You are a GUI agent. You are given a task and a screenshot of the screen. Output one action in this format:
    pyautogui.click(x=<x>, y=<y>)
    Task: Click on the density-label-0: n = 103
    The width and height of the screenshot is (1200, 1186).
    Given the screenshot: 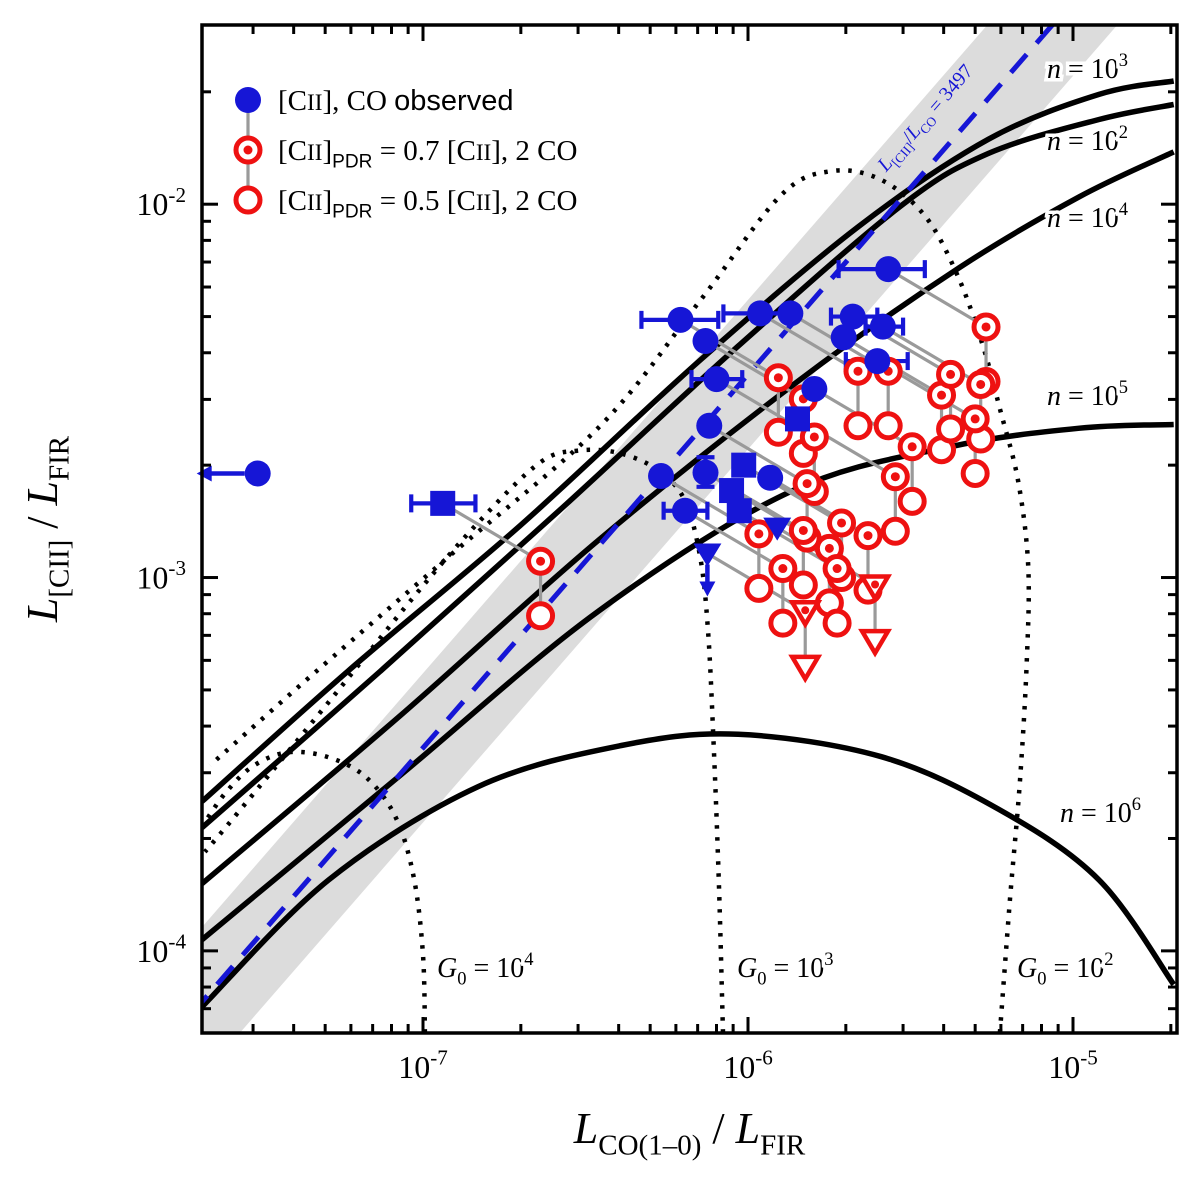 What is the action you would take?
    pyautogui.click(x=1087, y=68)
    